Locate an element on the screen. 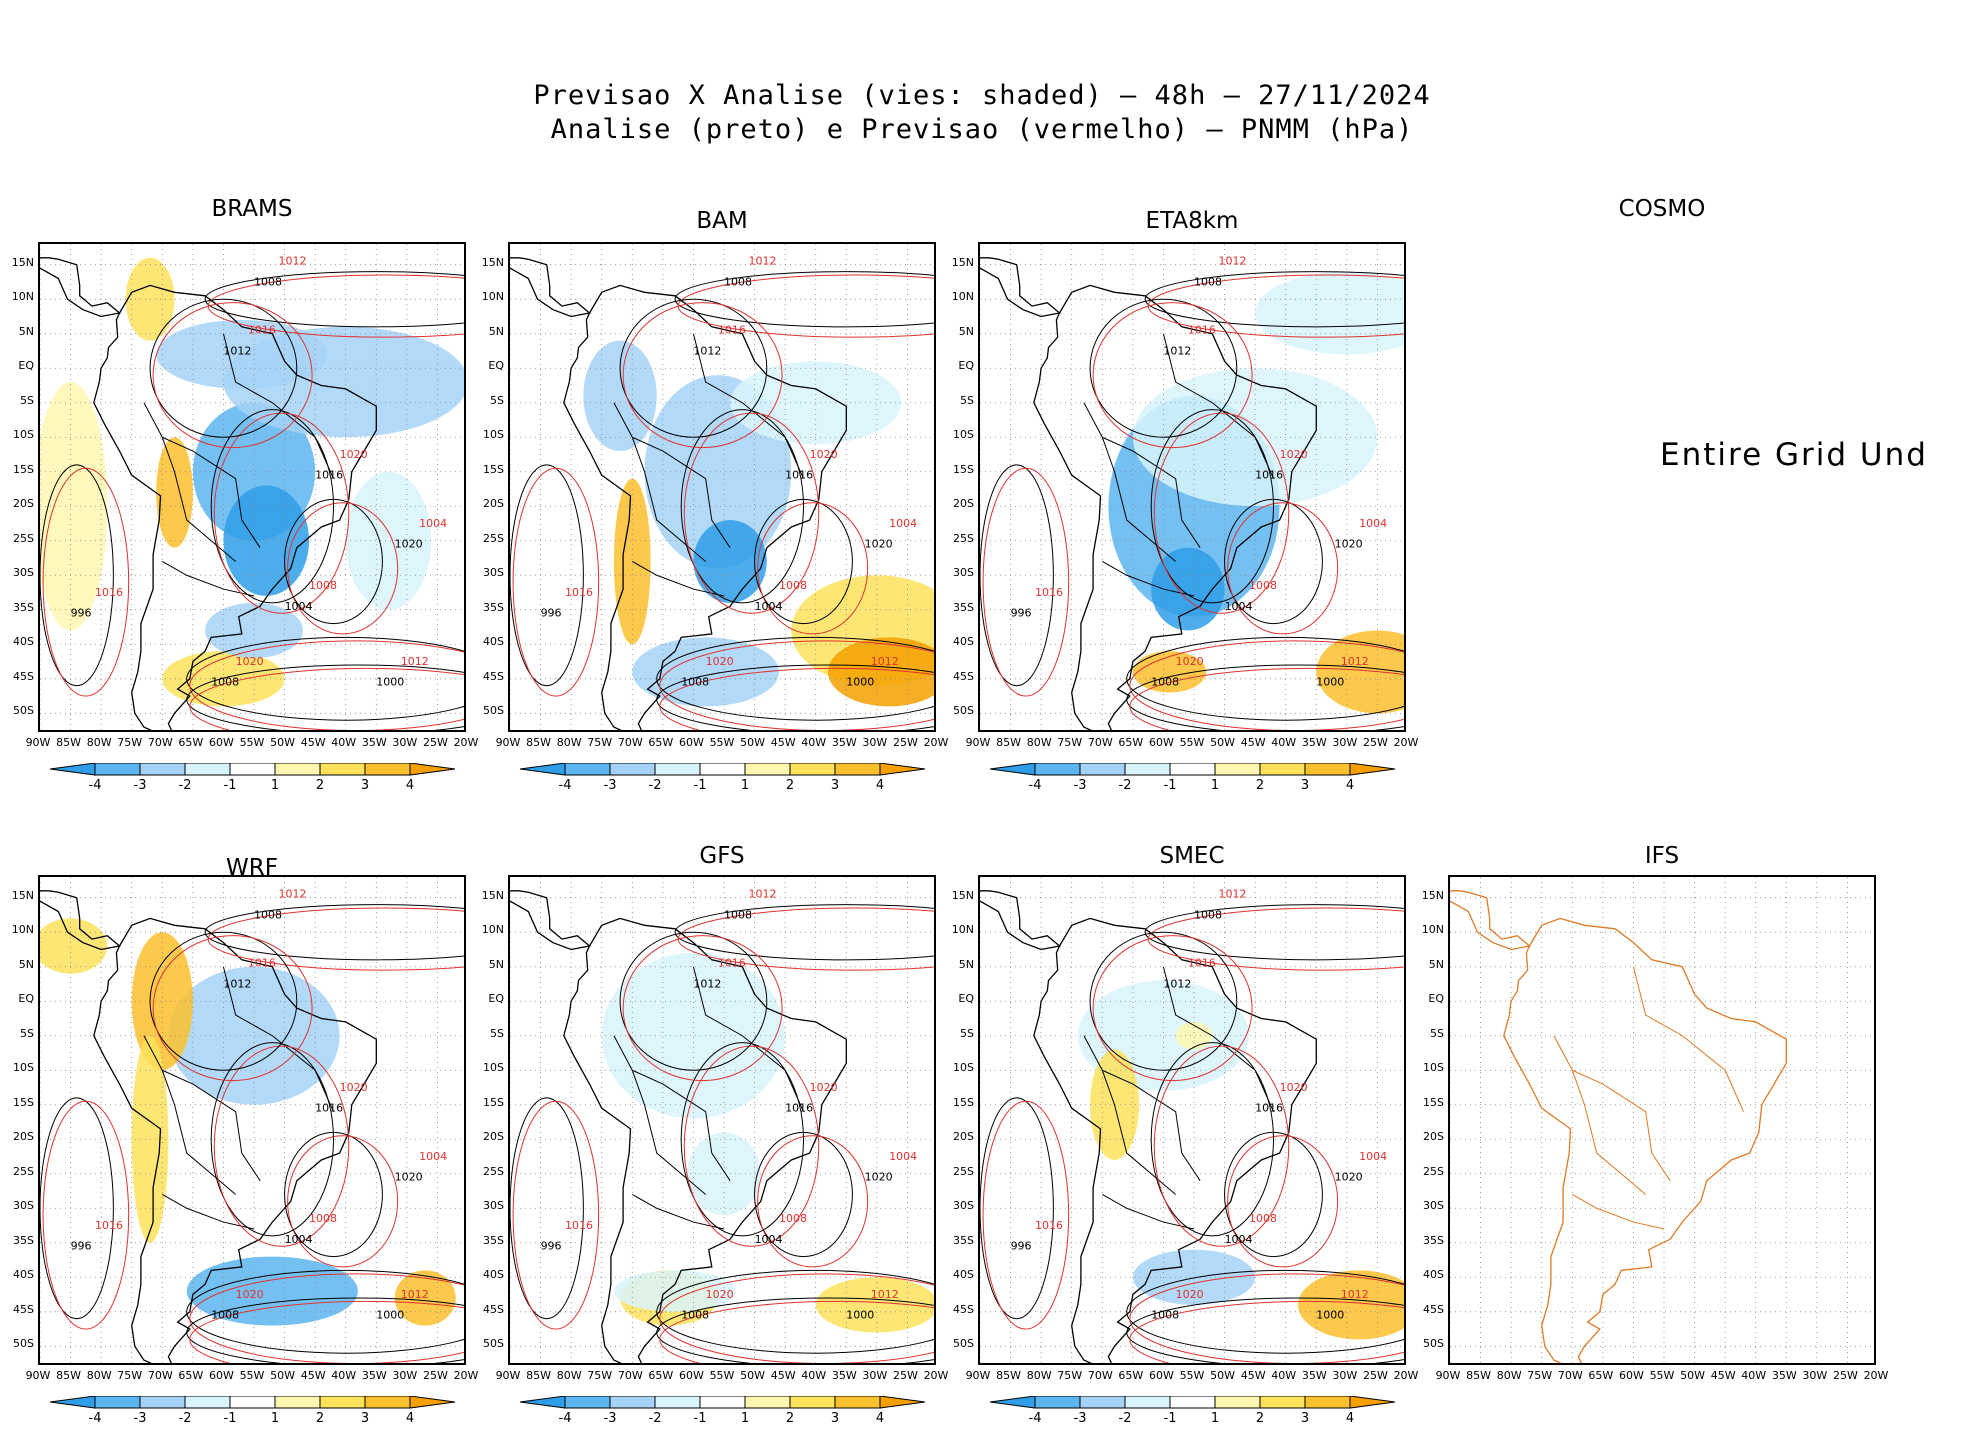 The image size is (1964, 1436). lat-tick-label: 35S is located at coordinates (963, 607).